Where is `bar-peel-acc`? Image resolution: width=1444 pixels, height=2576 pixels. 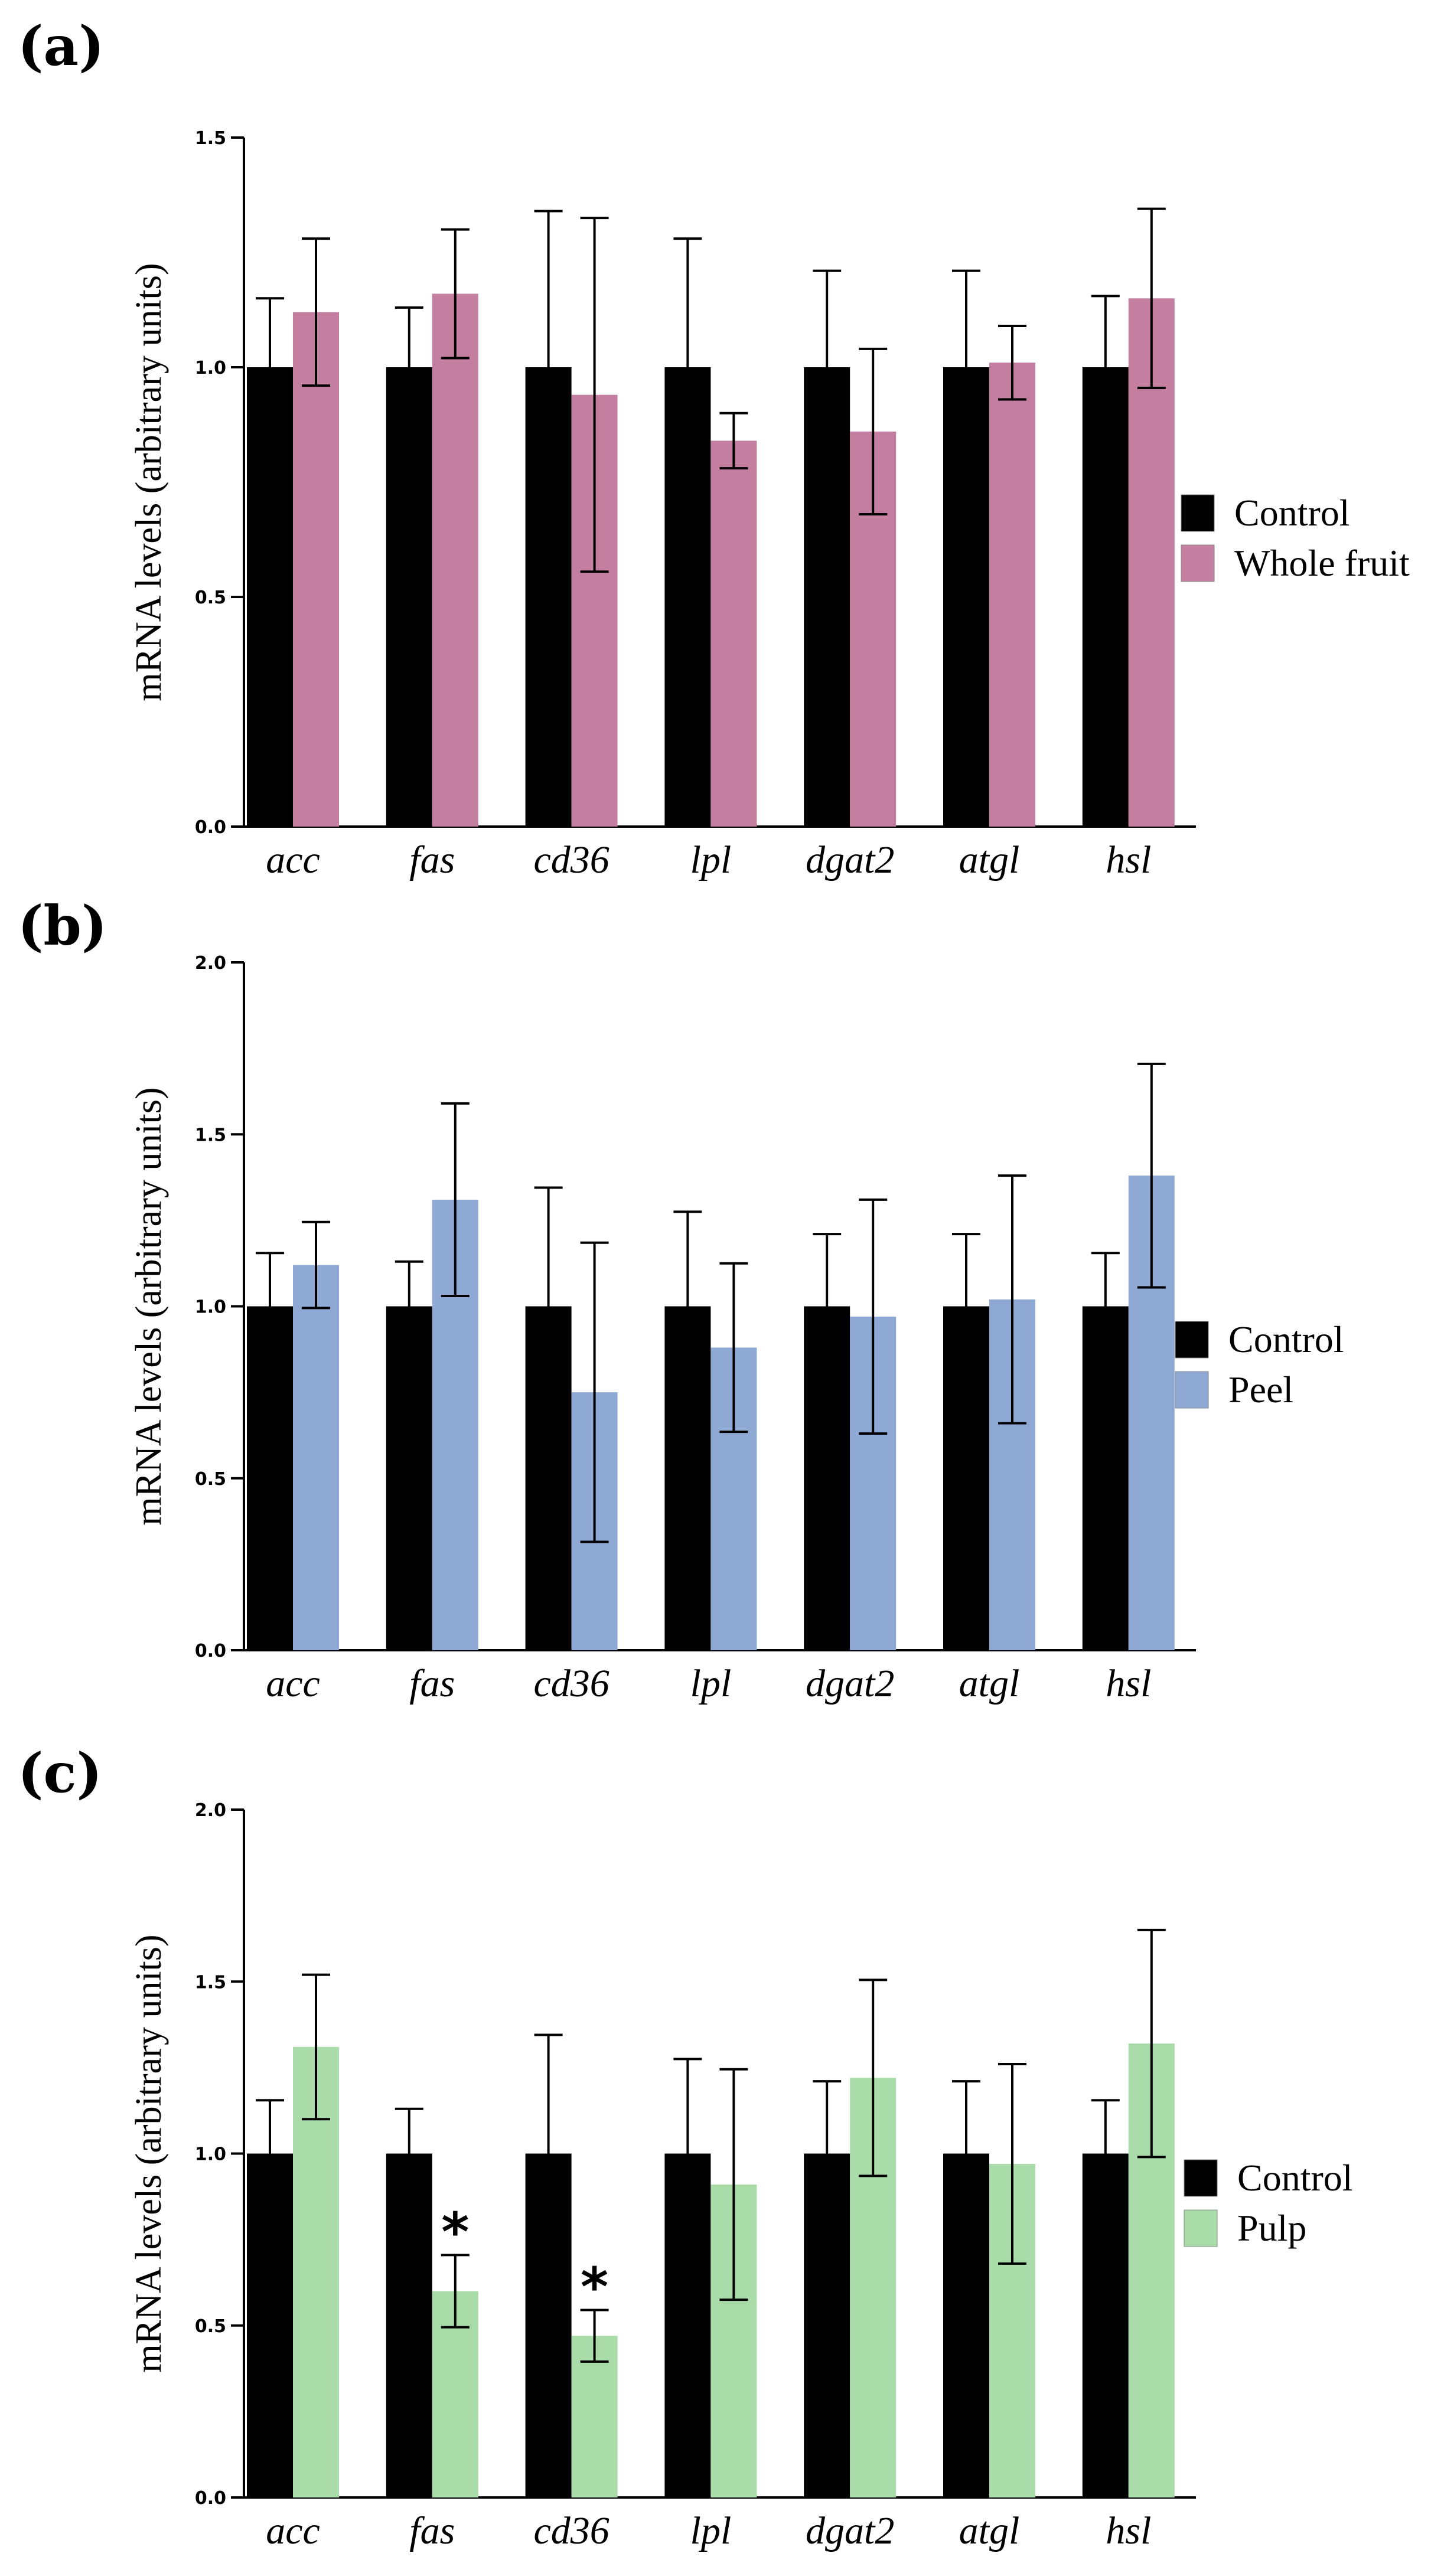
bar-peel-acc is located at coordinates (316, 1457).